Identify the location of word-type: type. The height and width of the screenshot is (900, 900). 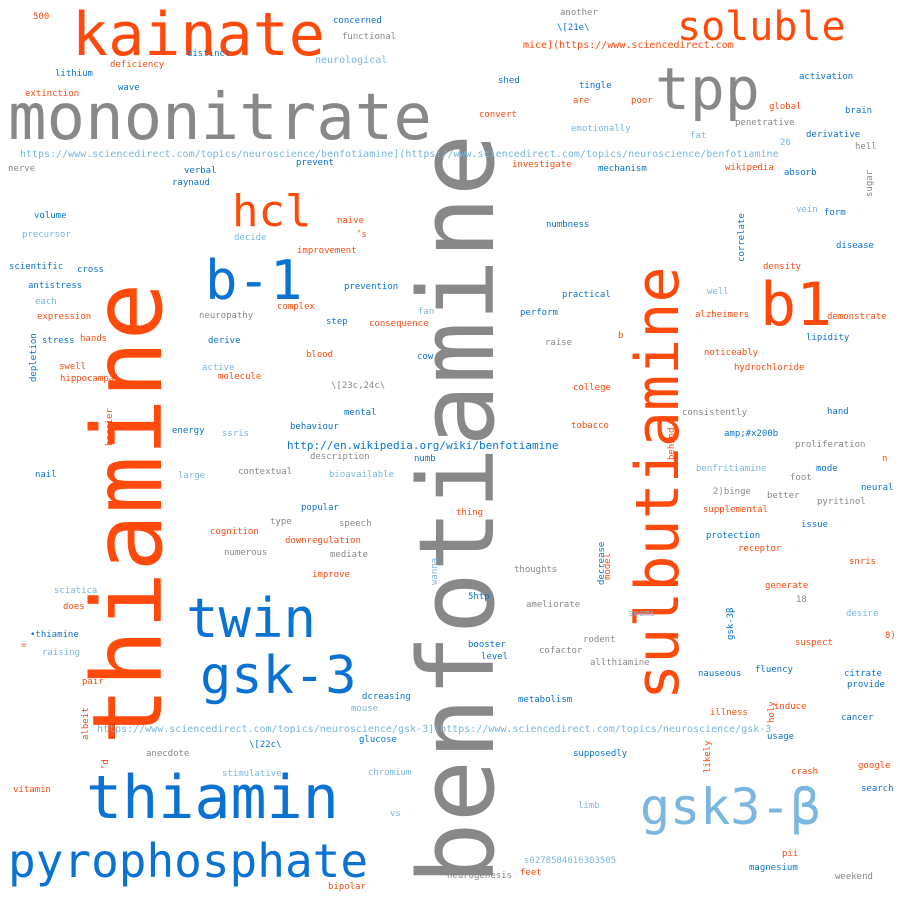
(281, 522).